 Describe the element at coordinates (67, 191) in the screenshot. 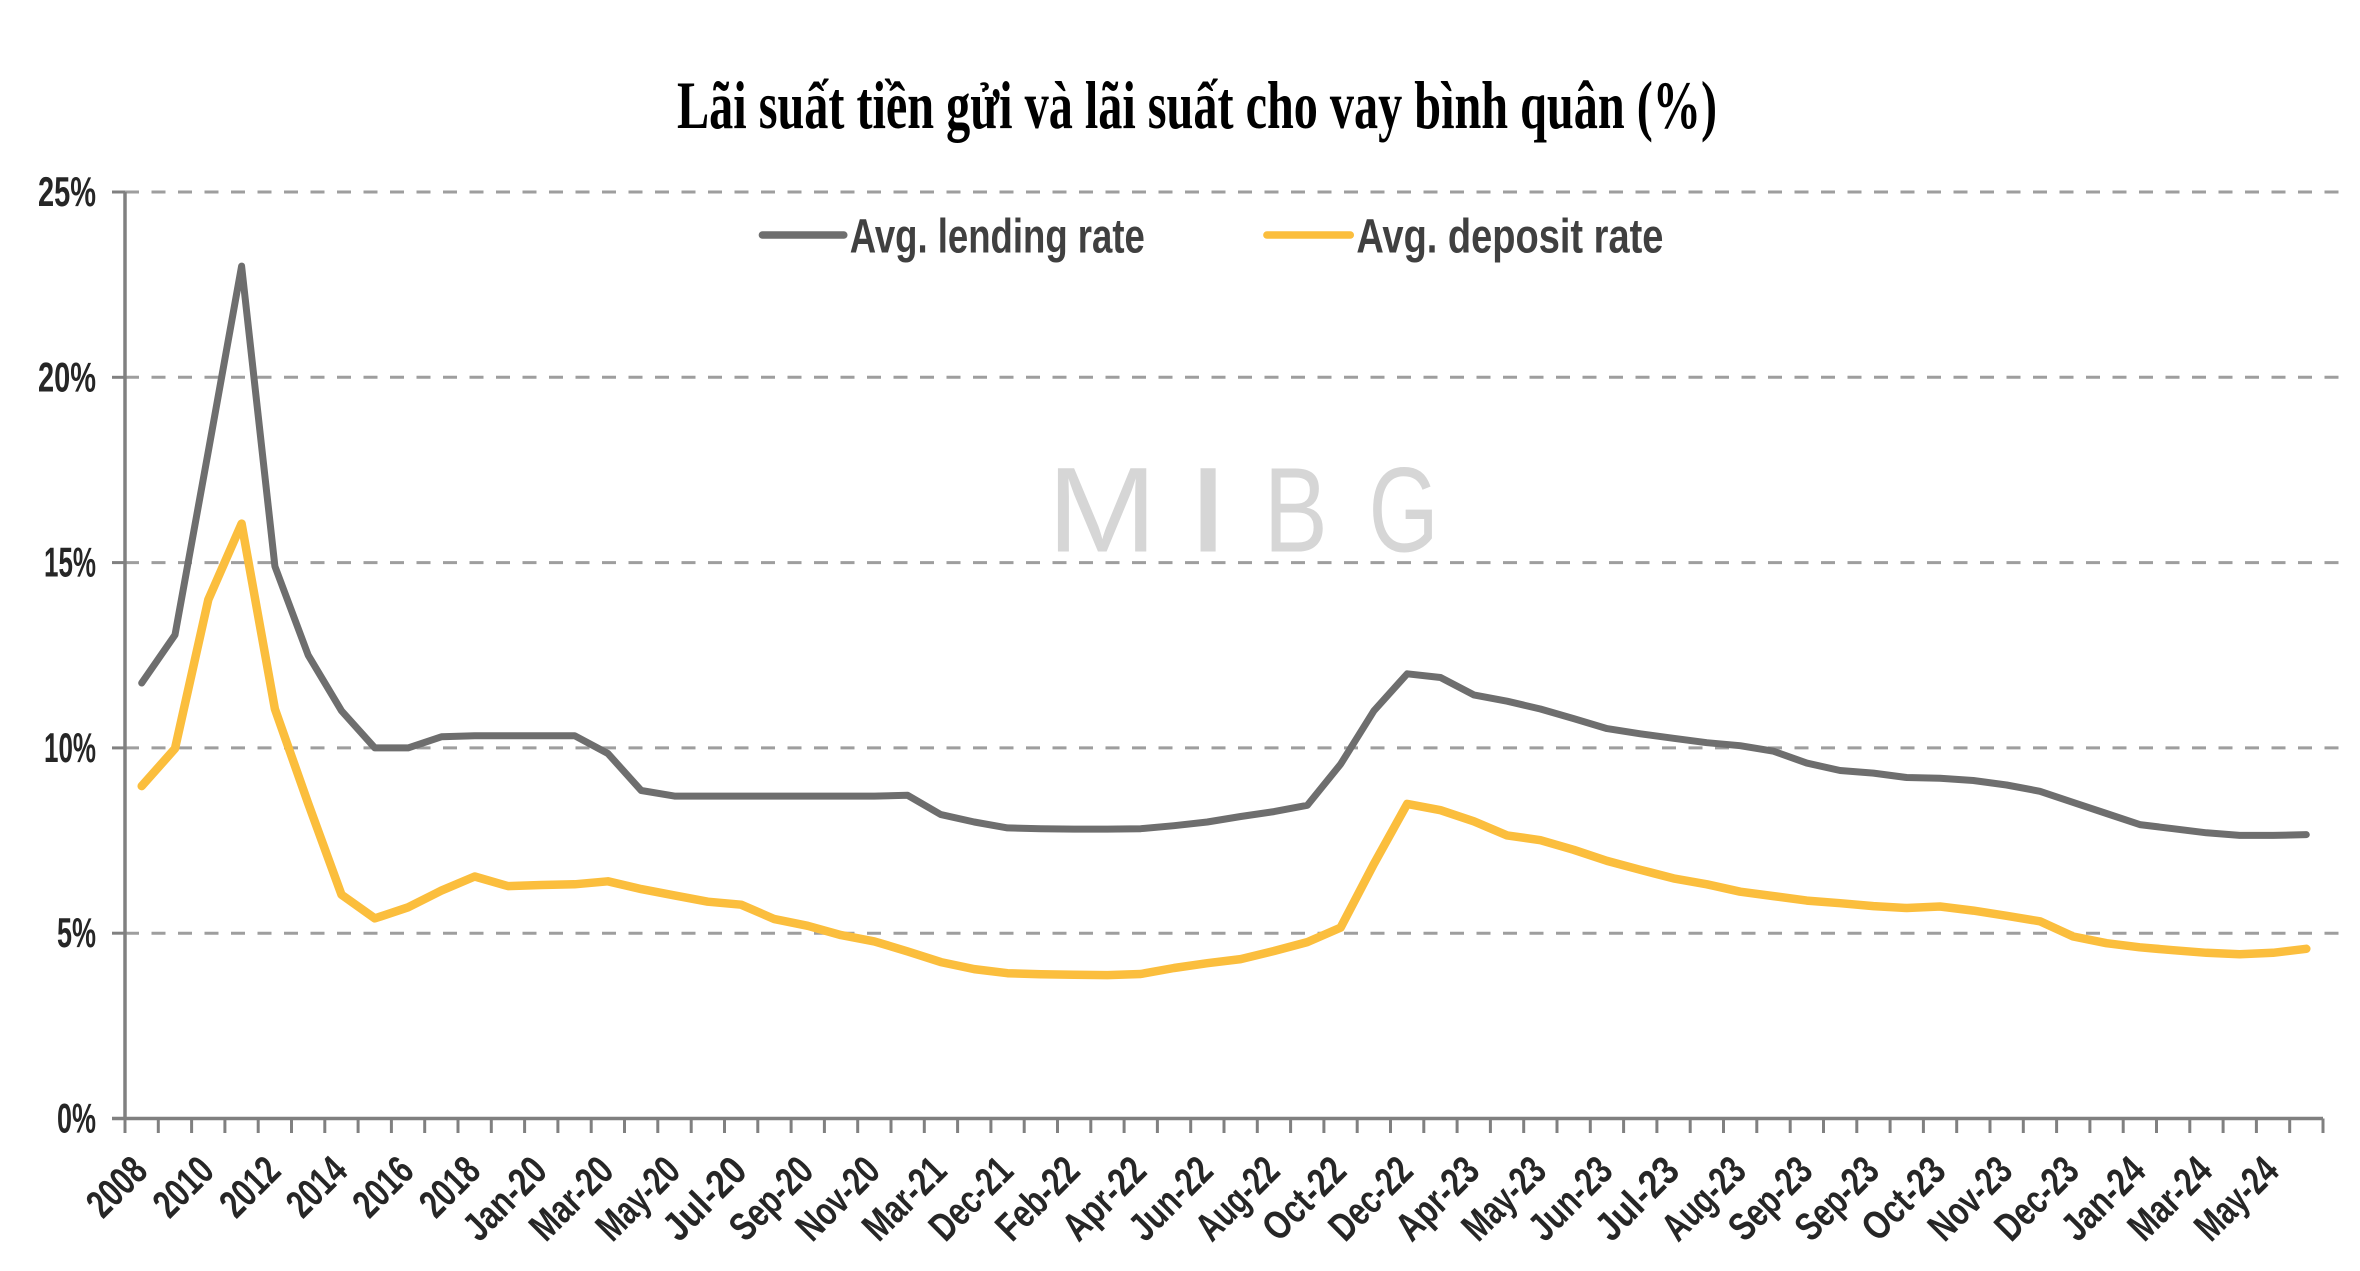

I see `svg-text: 25%` at that location.